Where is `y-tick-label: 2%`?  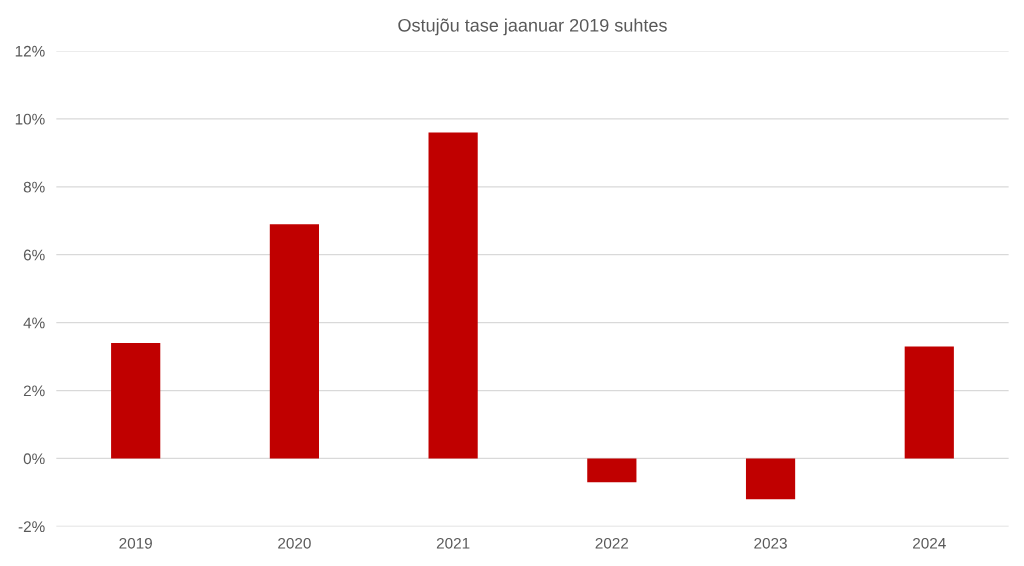 y-tick-label: 2% is located at coordinates (34, 391).